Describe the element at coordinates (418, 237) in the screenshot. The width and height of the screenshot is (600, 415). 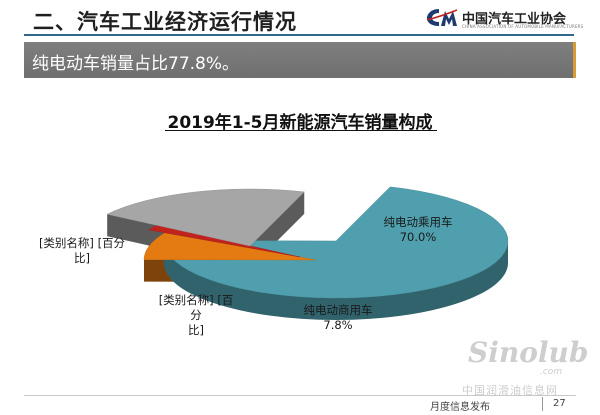
I see `pie-data-label-0-line-1: 70.0%` at that location.